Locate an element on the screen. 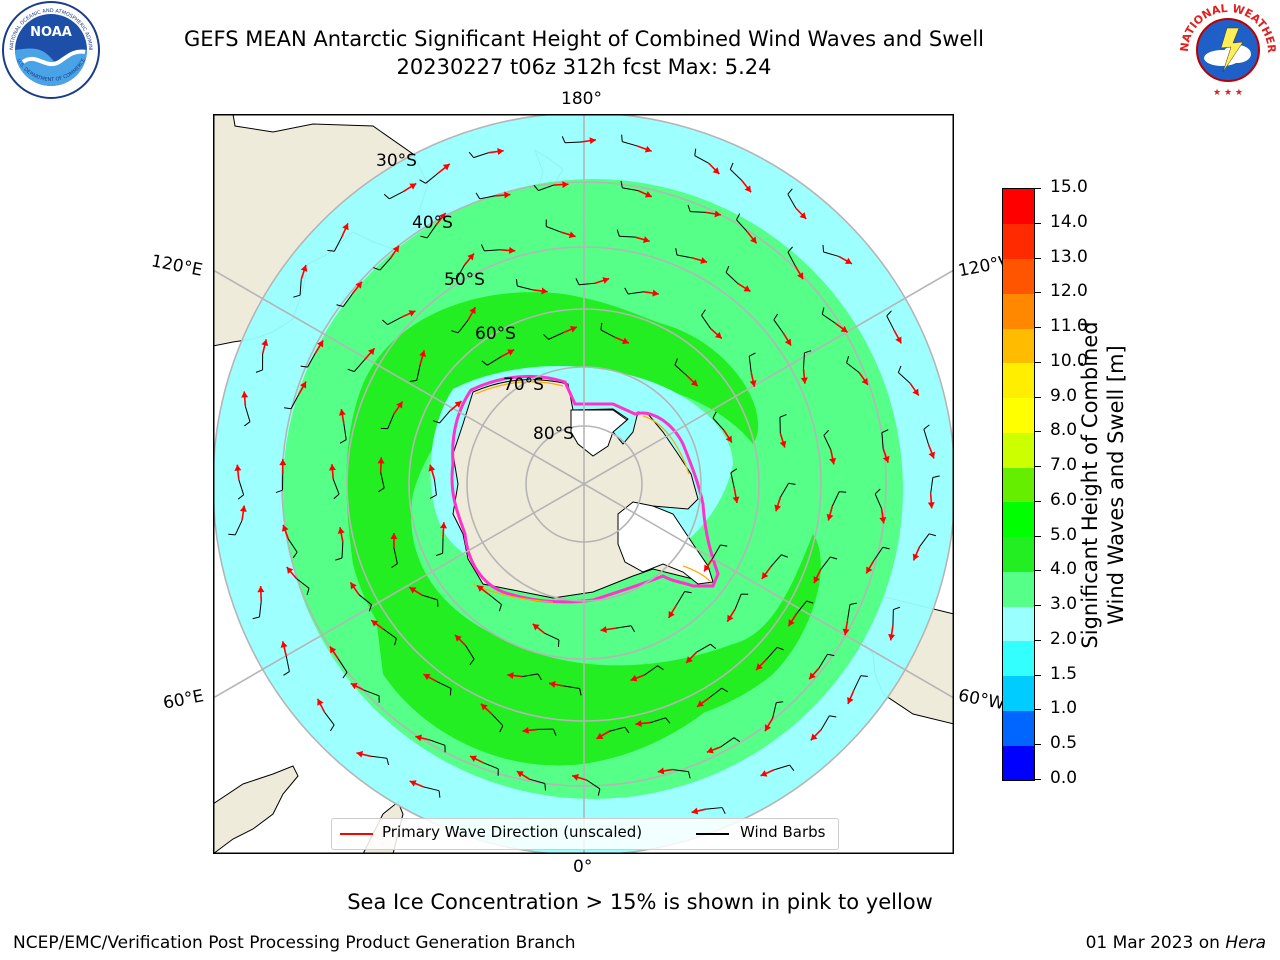 This screenshot has width=1280, height=960. lat-label-50s: 50°S is located at coordinates (464, 280).